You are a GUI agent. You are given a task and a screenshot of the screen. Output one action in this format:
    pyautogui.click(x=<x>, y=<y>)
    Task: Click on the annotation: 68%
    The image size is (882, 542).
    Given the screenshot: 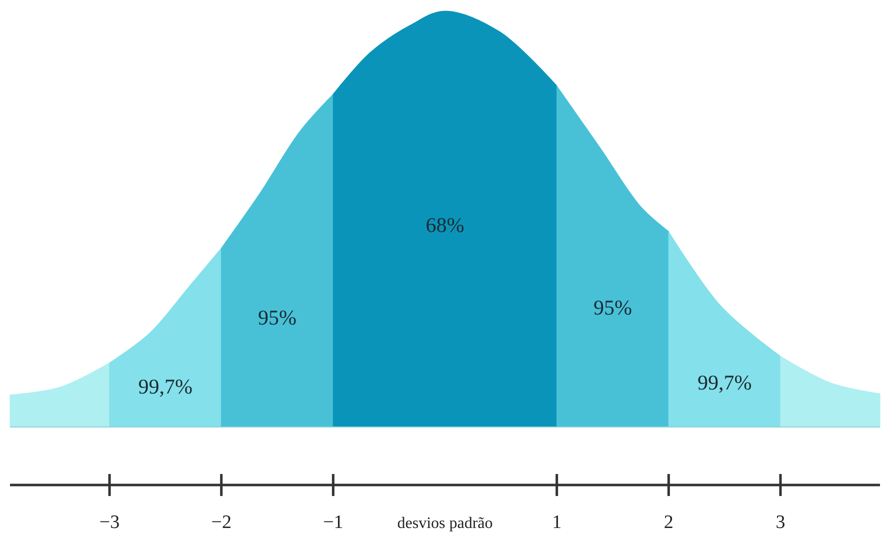 What is the action you would take?
    pyautogui.click(x=445, y=225)
    